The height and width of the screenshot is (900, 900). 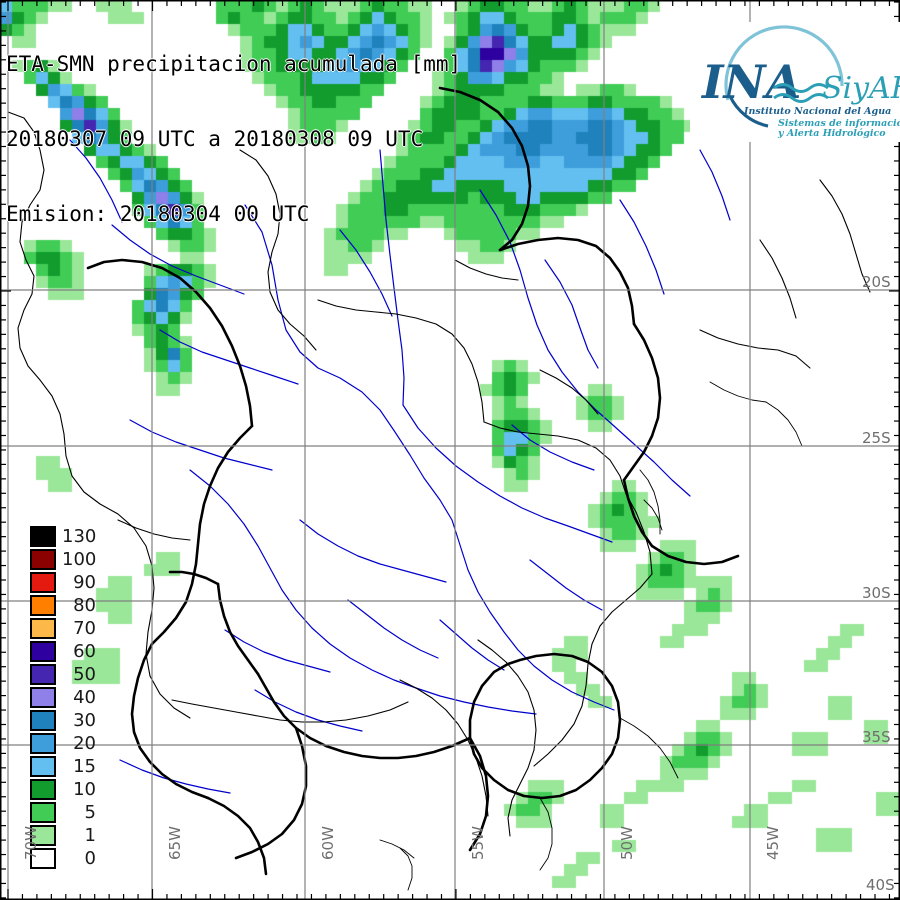 What do you see at coordinates (839, 123) in the screenshot?
I see `logo-subtitle-2: Sistemas de información` at bounding box center [839, 123].